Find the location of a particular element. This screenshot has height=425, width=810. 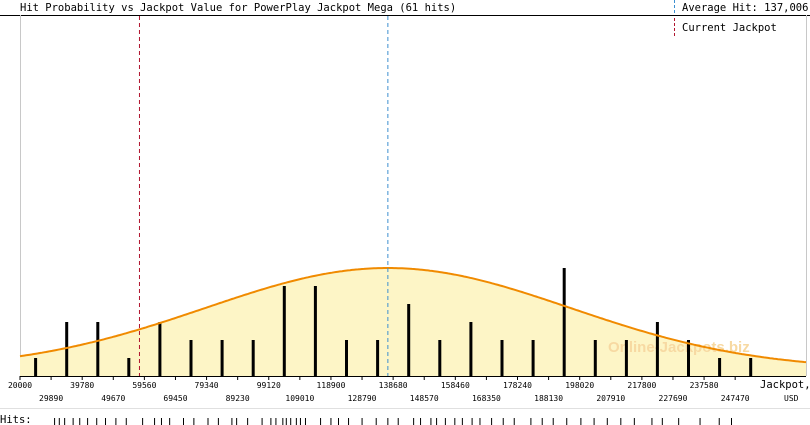

x-tick-label: 227690 is located at coordinates (673, 398).